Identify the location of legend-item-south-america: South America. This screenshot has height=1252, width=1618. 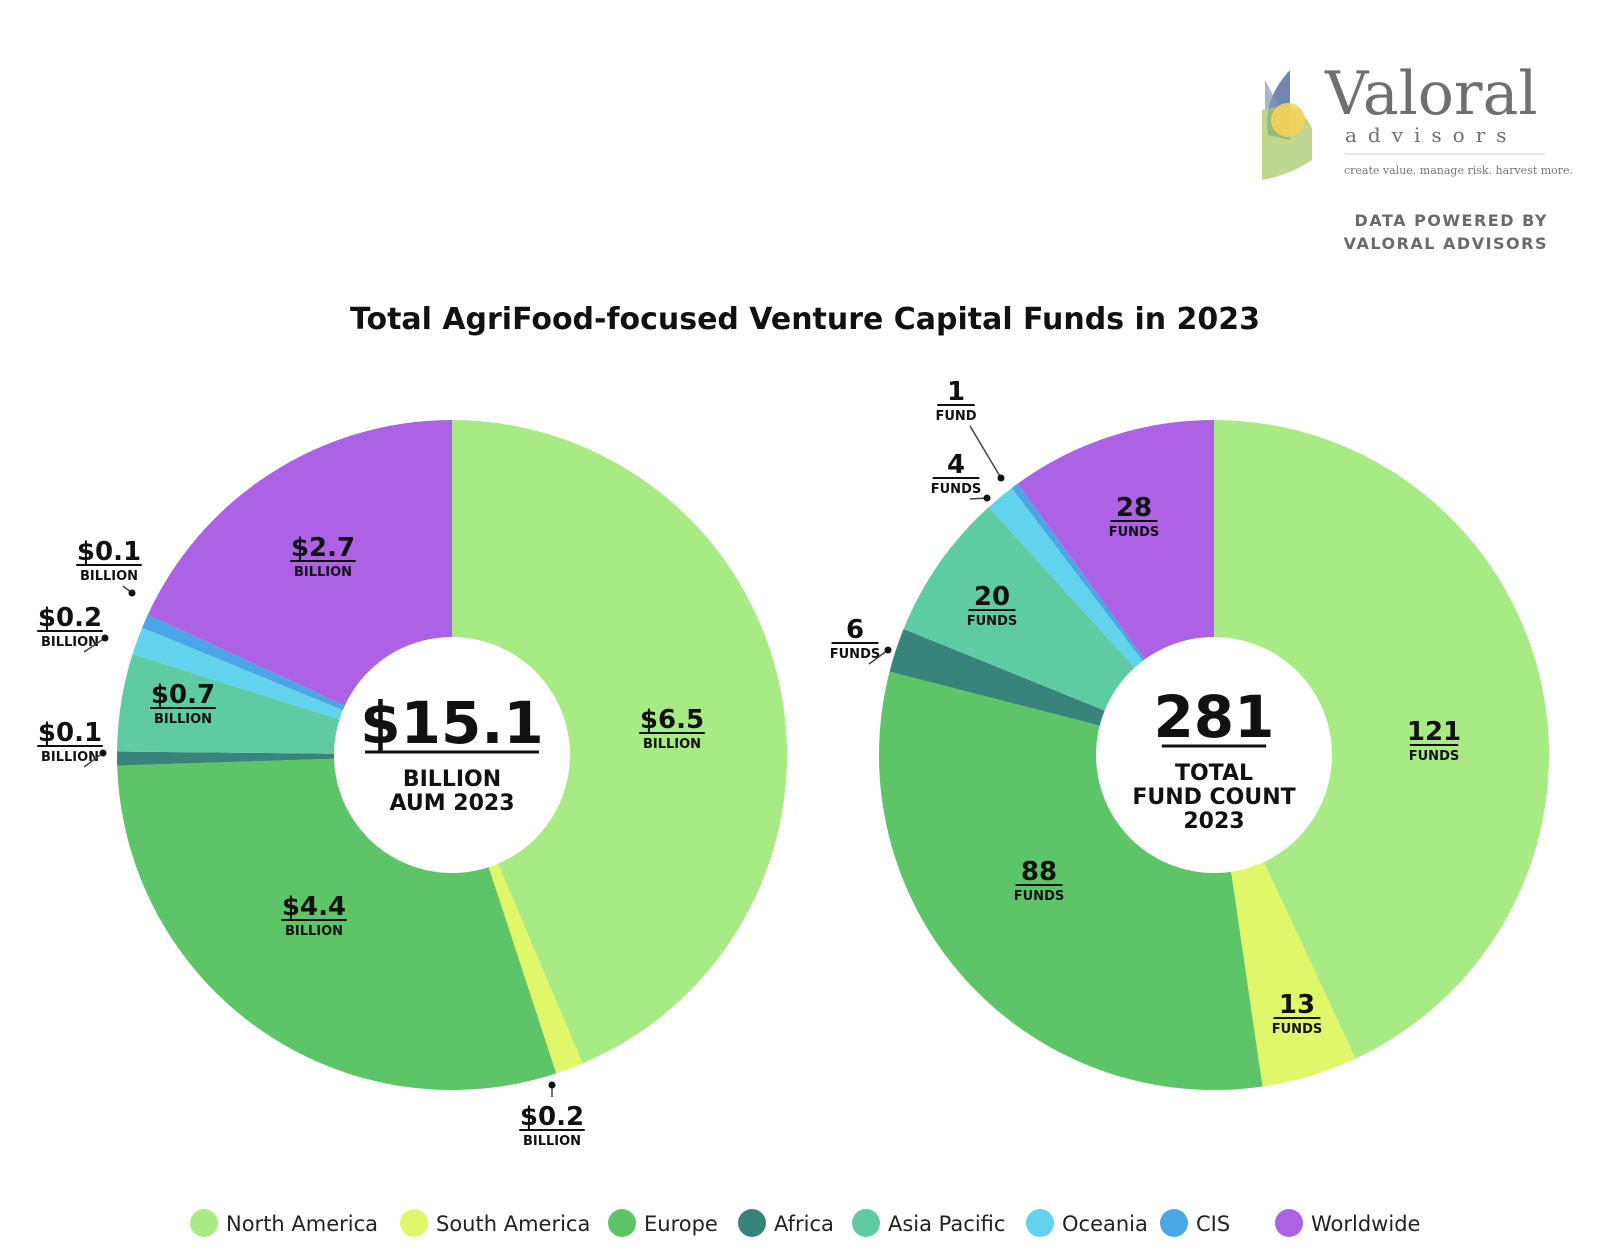
(495, 1223).